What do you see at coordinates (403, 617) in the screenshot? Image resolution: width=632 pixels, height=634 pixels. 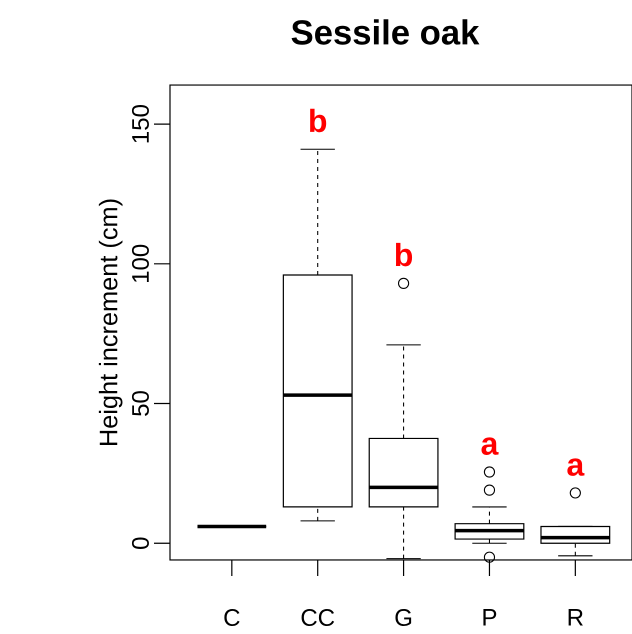 I see `x-tick-label: G` at bounding box center [403, 617].